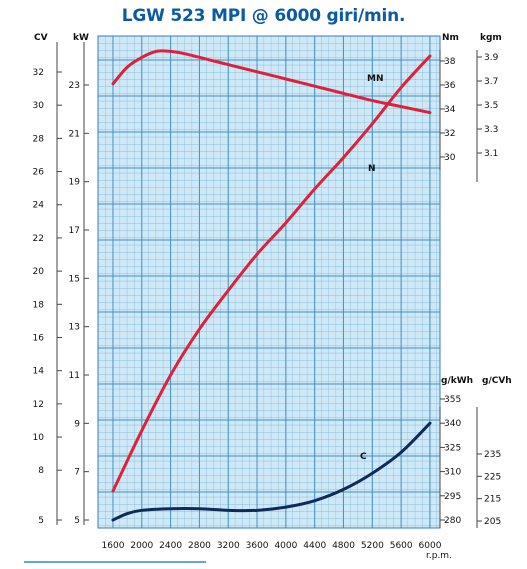 Image resolution: width=527 pixels, height=569 pixels. What do you see at coordinates (372, 546) in the screenshot?
I see `x-tick-label-9: 5200` at bounding box center [372, 546].